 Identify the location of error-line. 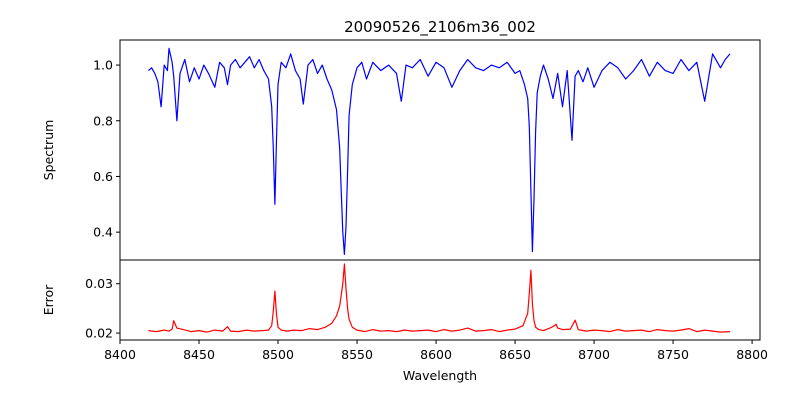
(439, 298).